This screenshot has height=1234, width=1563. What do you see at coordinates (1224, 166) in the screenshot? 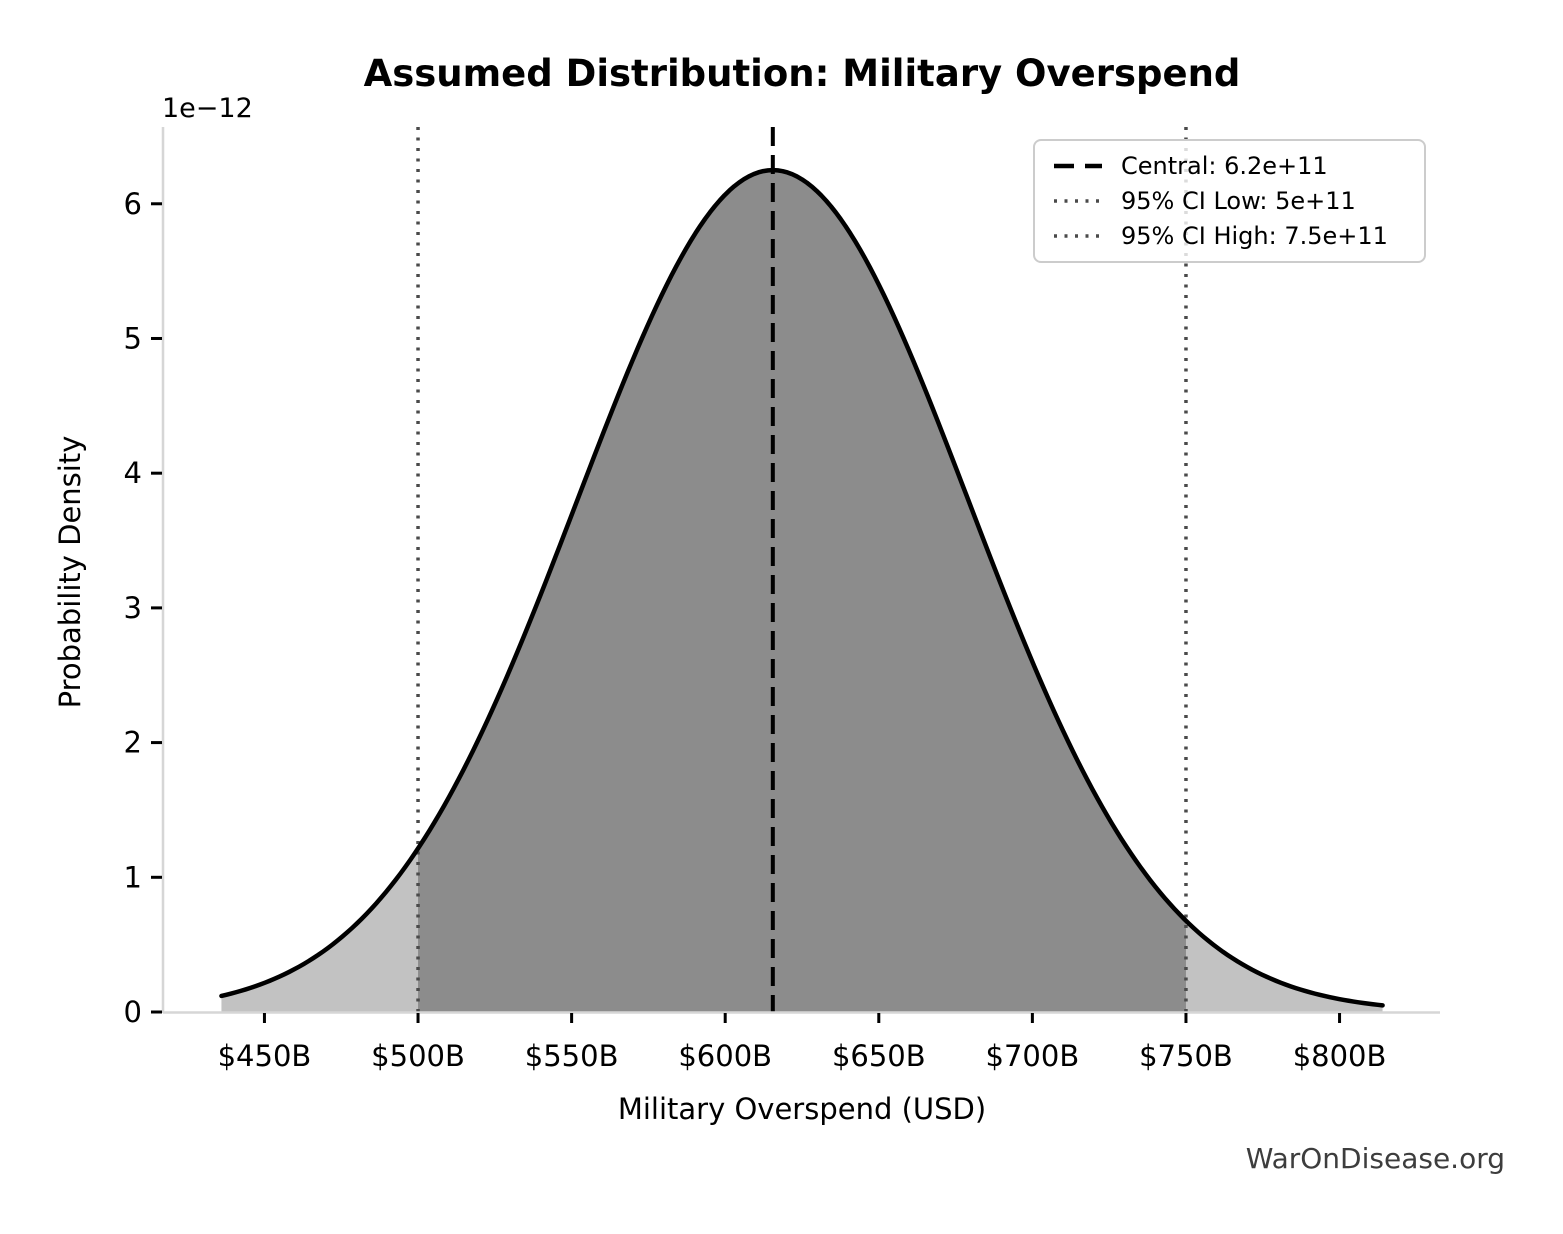
I see `legend-label-central: Central: 6.2e+11` at bounding box center [1224, 166].